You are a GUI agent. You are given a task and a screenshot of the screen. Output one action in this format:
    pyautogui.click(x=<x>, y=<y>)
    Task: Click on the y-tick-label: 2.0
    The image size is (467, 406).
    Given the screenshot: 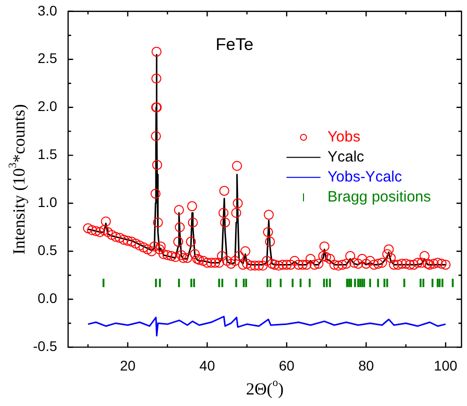 What is the action you would take?
    pyautogui.click(x=48, y=106)
    